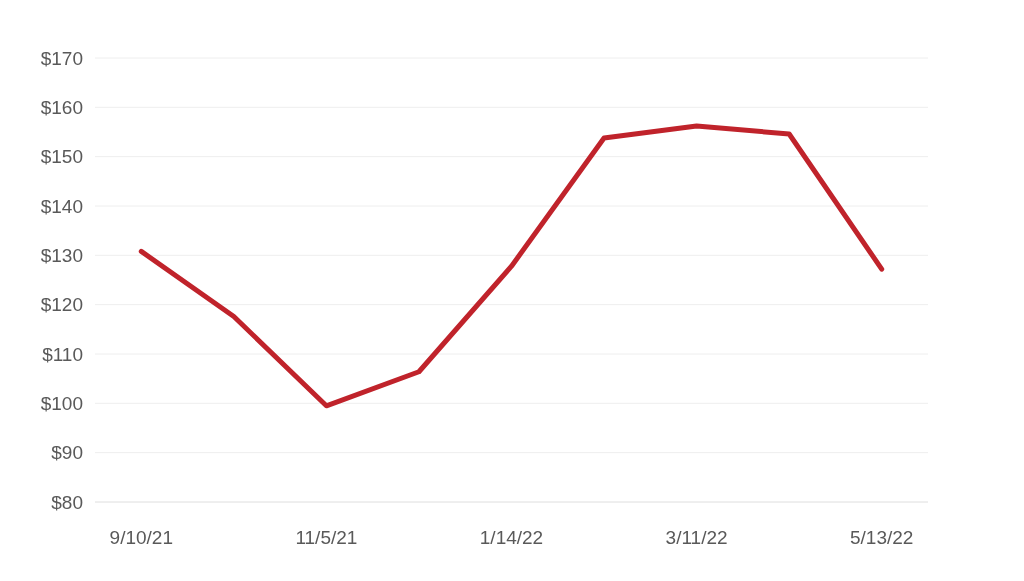 This screenshot has height=581, width=1024. I want to click on x-tick-label: 5/13/22, so click(882, 537).